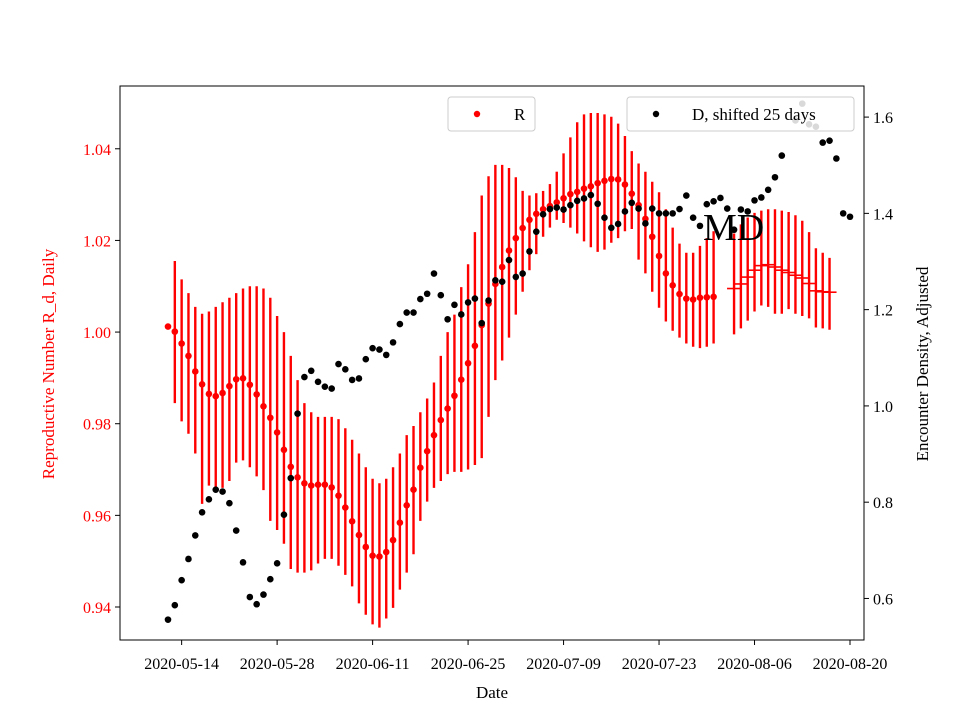 Image resolution: width=960 pixels, height=720 pixels. What do you see at coordinates (659, 664) in the screenshot?
I see `x-tick-label: 2020-07-23` at bounding box center [659, 664].